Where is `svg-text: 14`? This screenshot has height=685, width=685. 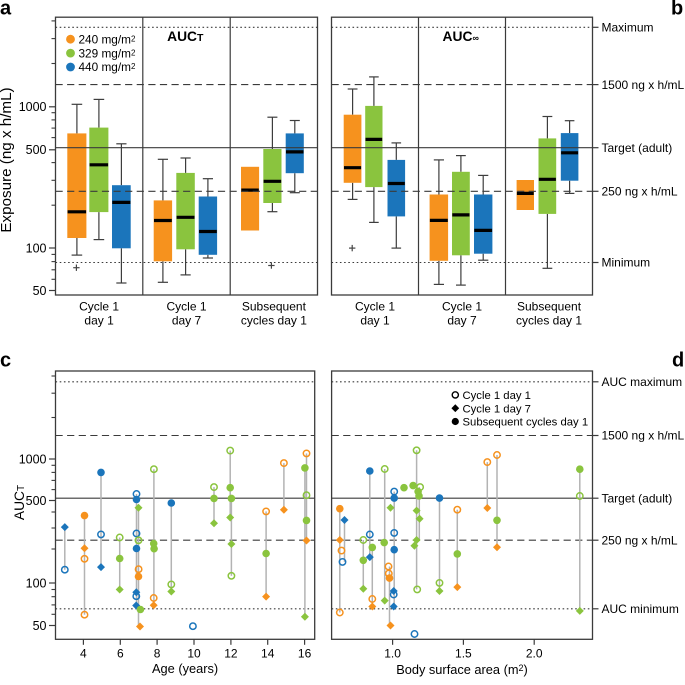
svg-text: 14 is located at coordinates (268, 654).